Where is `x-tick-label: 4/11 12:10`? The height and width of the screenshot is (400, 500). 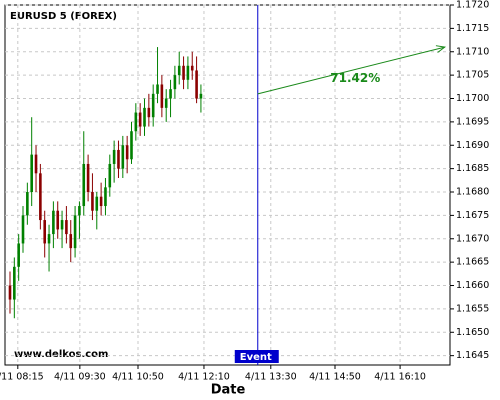 x-tick-label: 4/11 12:10 is located at coordinates (204, 377).